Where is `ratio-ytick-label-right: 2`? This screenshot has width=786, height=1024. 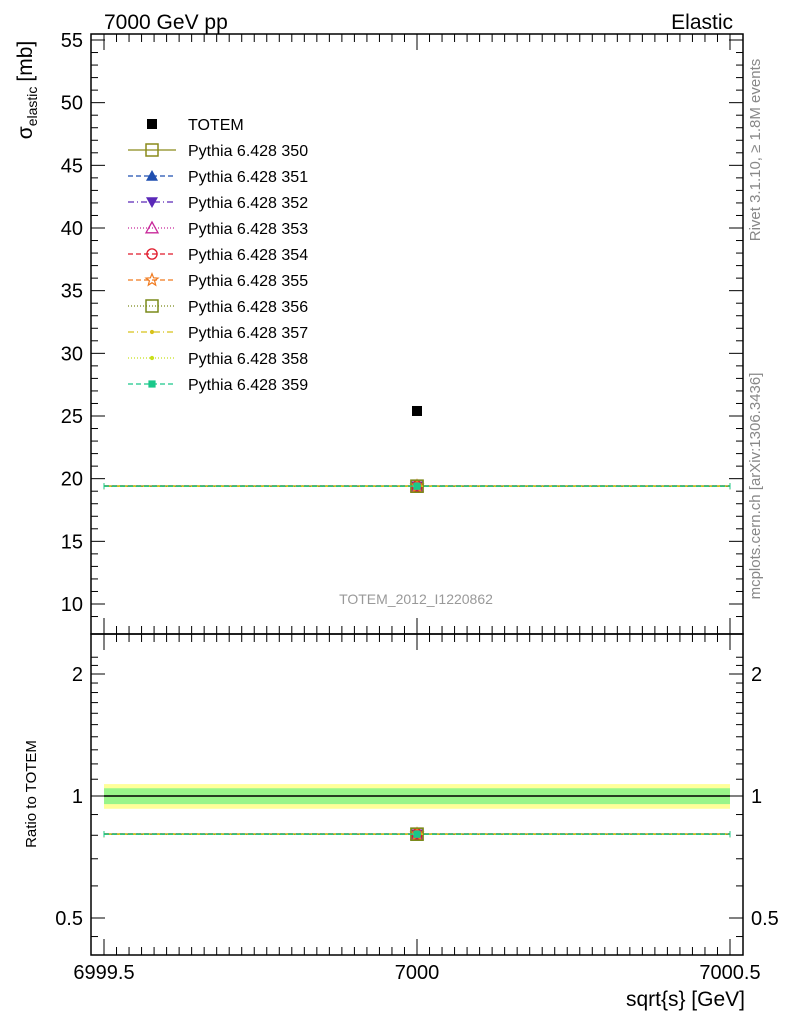
ratio-ytick-label-right: 2 is located at coordinates (756, 675).